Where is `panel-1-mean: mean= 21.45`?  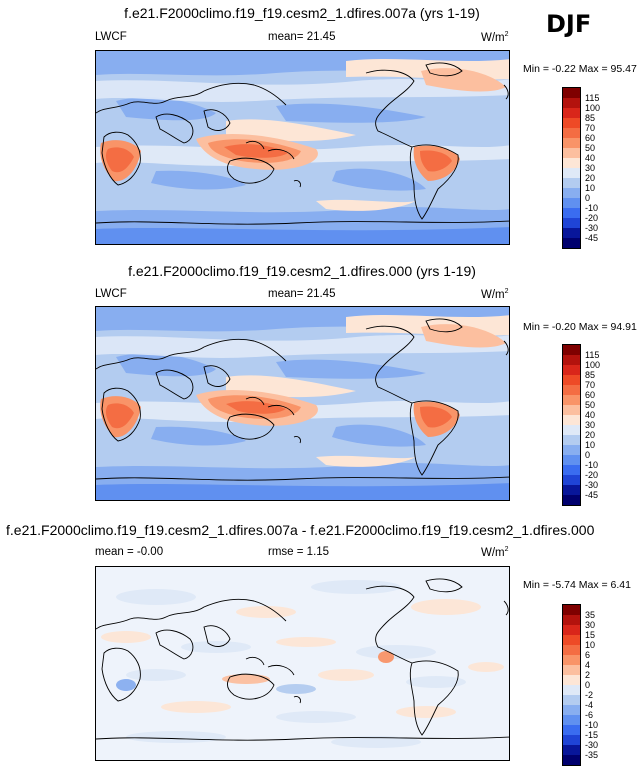
panel-1-mean: mean= 21.45 is located at coordinates (302, 37).